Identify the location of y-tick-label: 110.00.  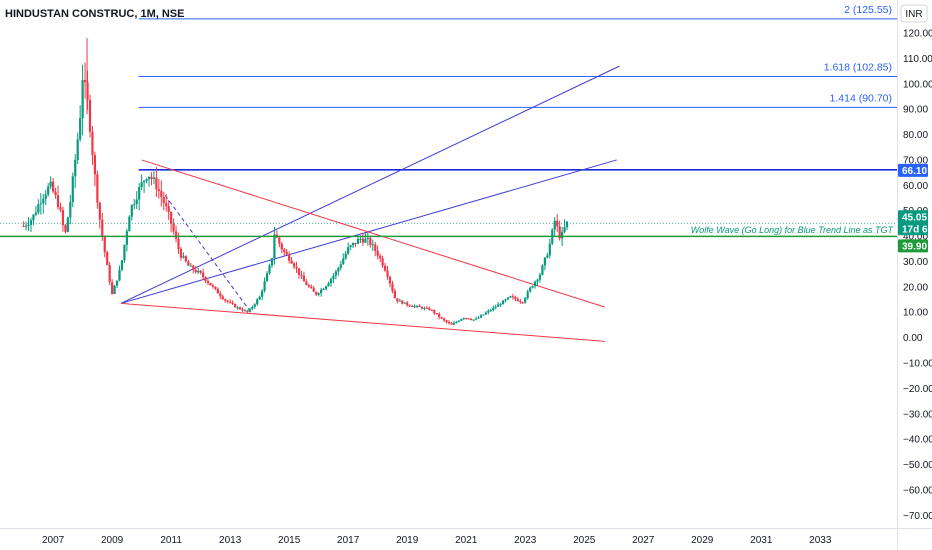
(917, 59).